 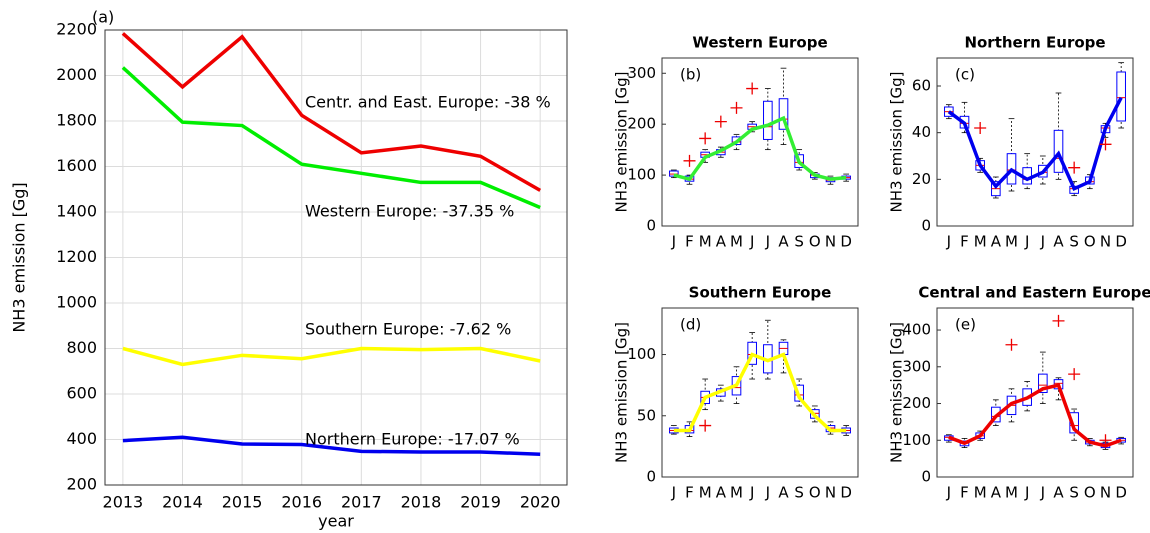 What do you see at coordinates (81, 347) in the screenshot?
I see `y-tick-label: 800` at bounding box center [81, 347].